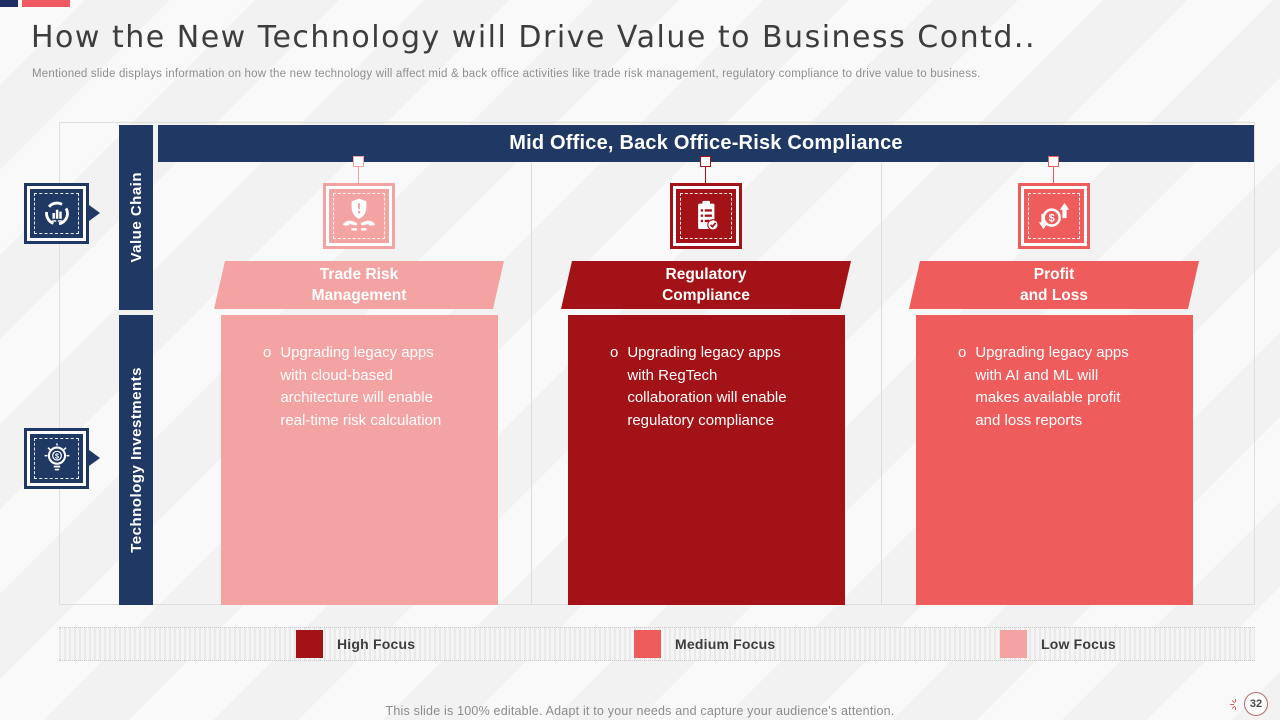 The height and width of the screenshot is (720, 1280). Describe the element at coordinates (9, 3) in the screenshot. I see `top-accent-navy` at that location.